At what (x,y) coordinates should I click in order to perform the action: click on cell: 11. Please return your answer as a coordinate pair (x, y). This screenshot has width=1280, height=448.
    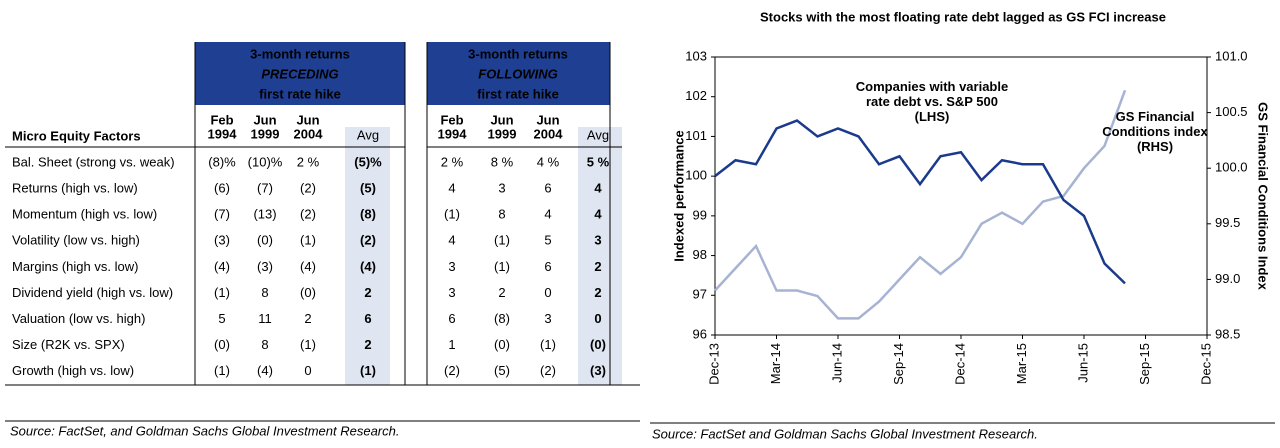
    Looking at the image, I should click on (265, 318).